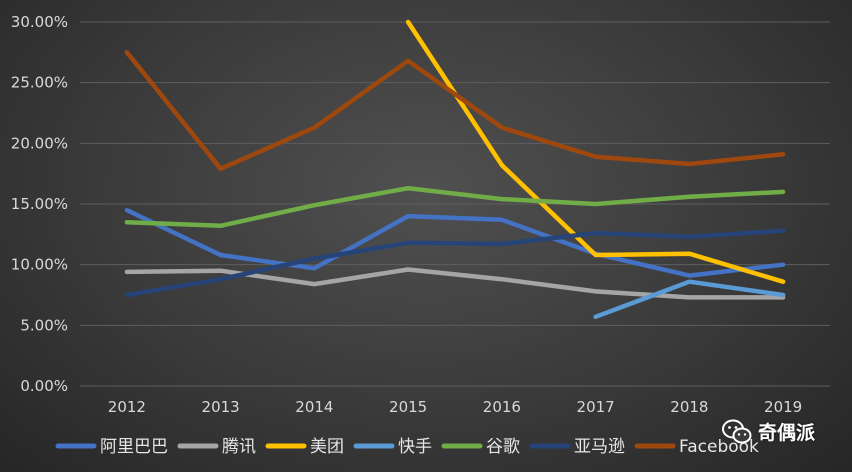  I want to click on legend: 阿里巴巴 腾讯 美团 快手 谷歌 亚马逊 Facebook, so click(407, 447).